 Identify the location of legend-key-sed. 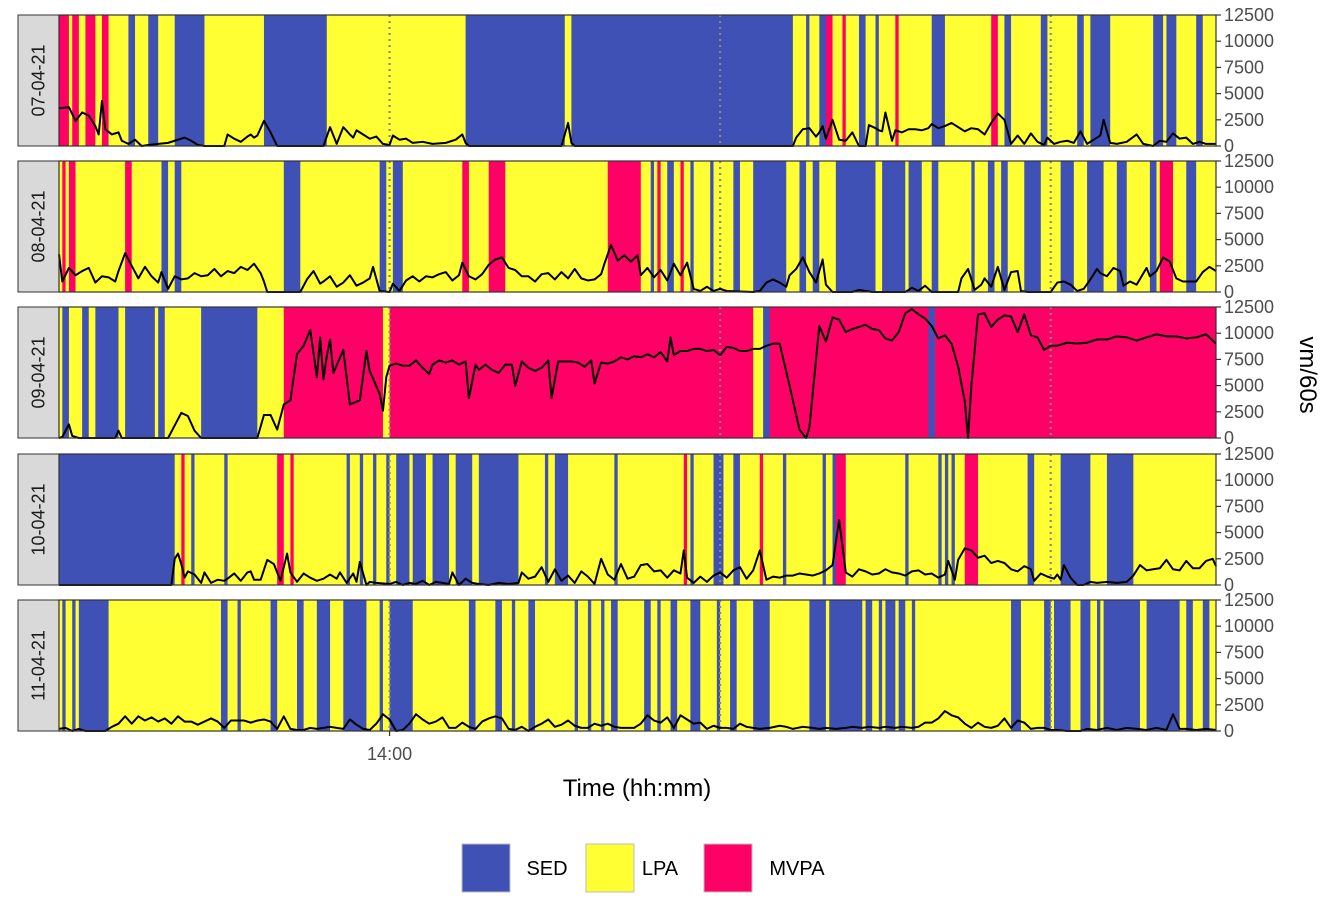
(486, 868).